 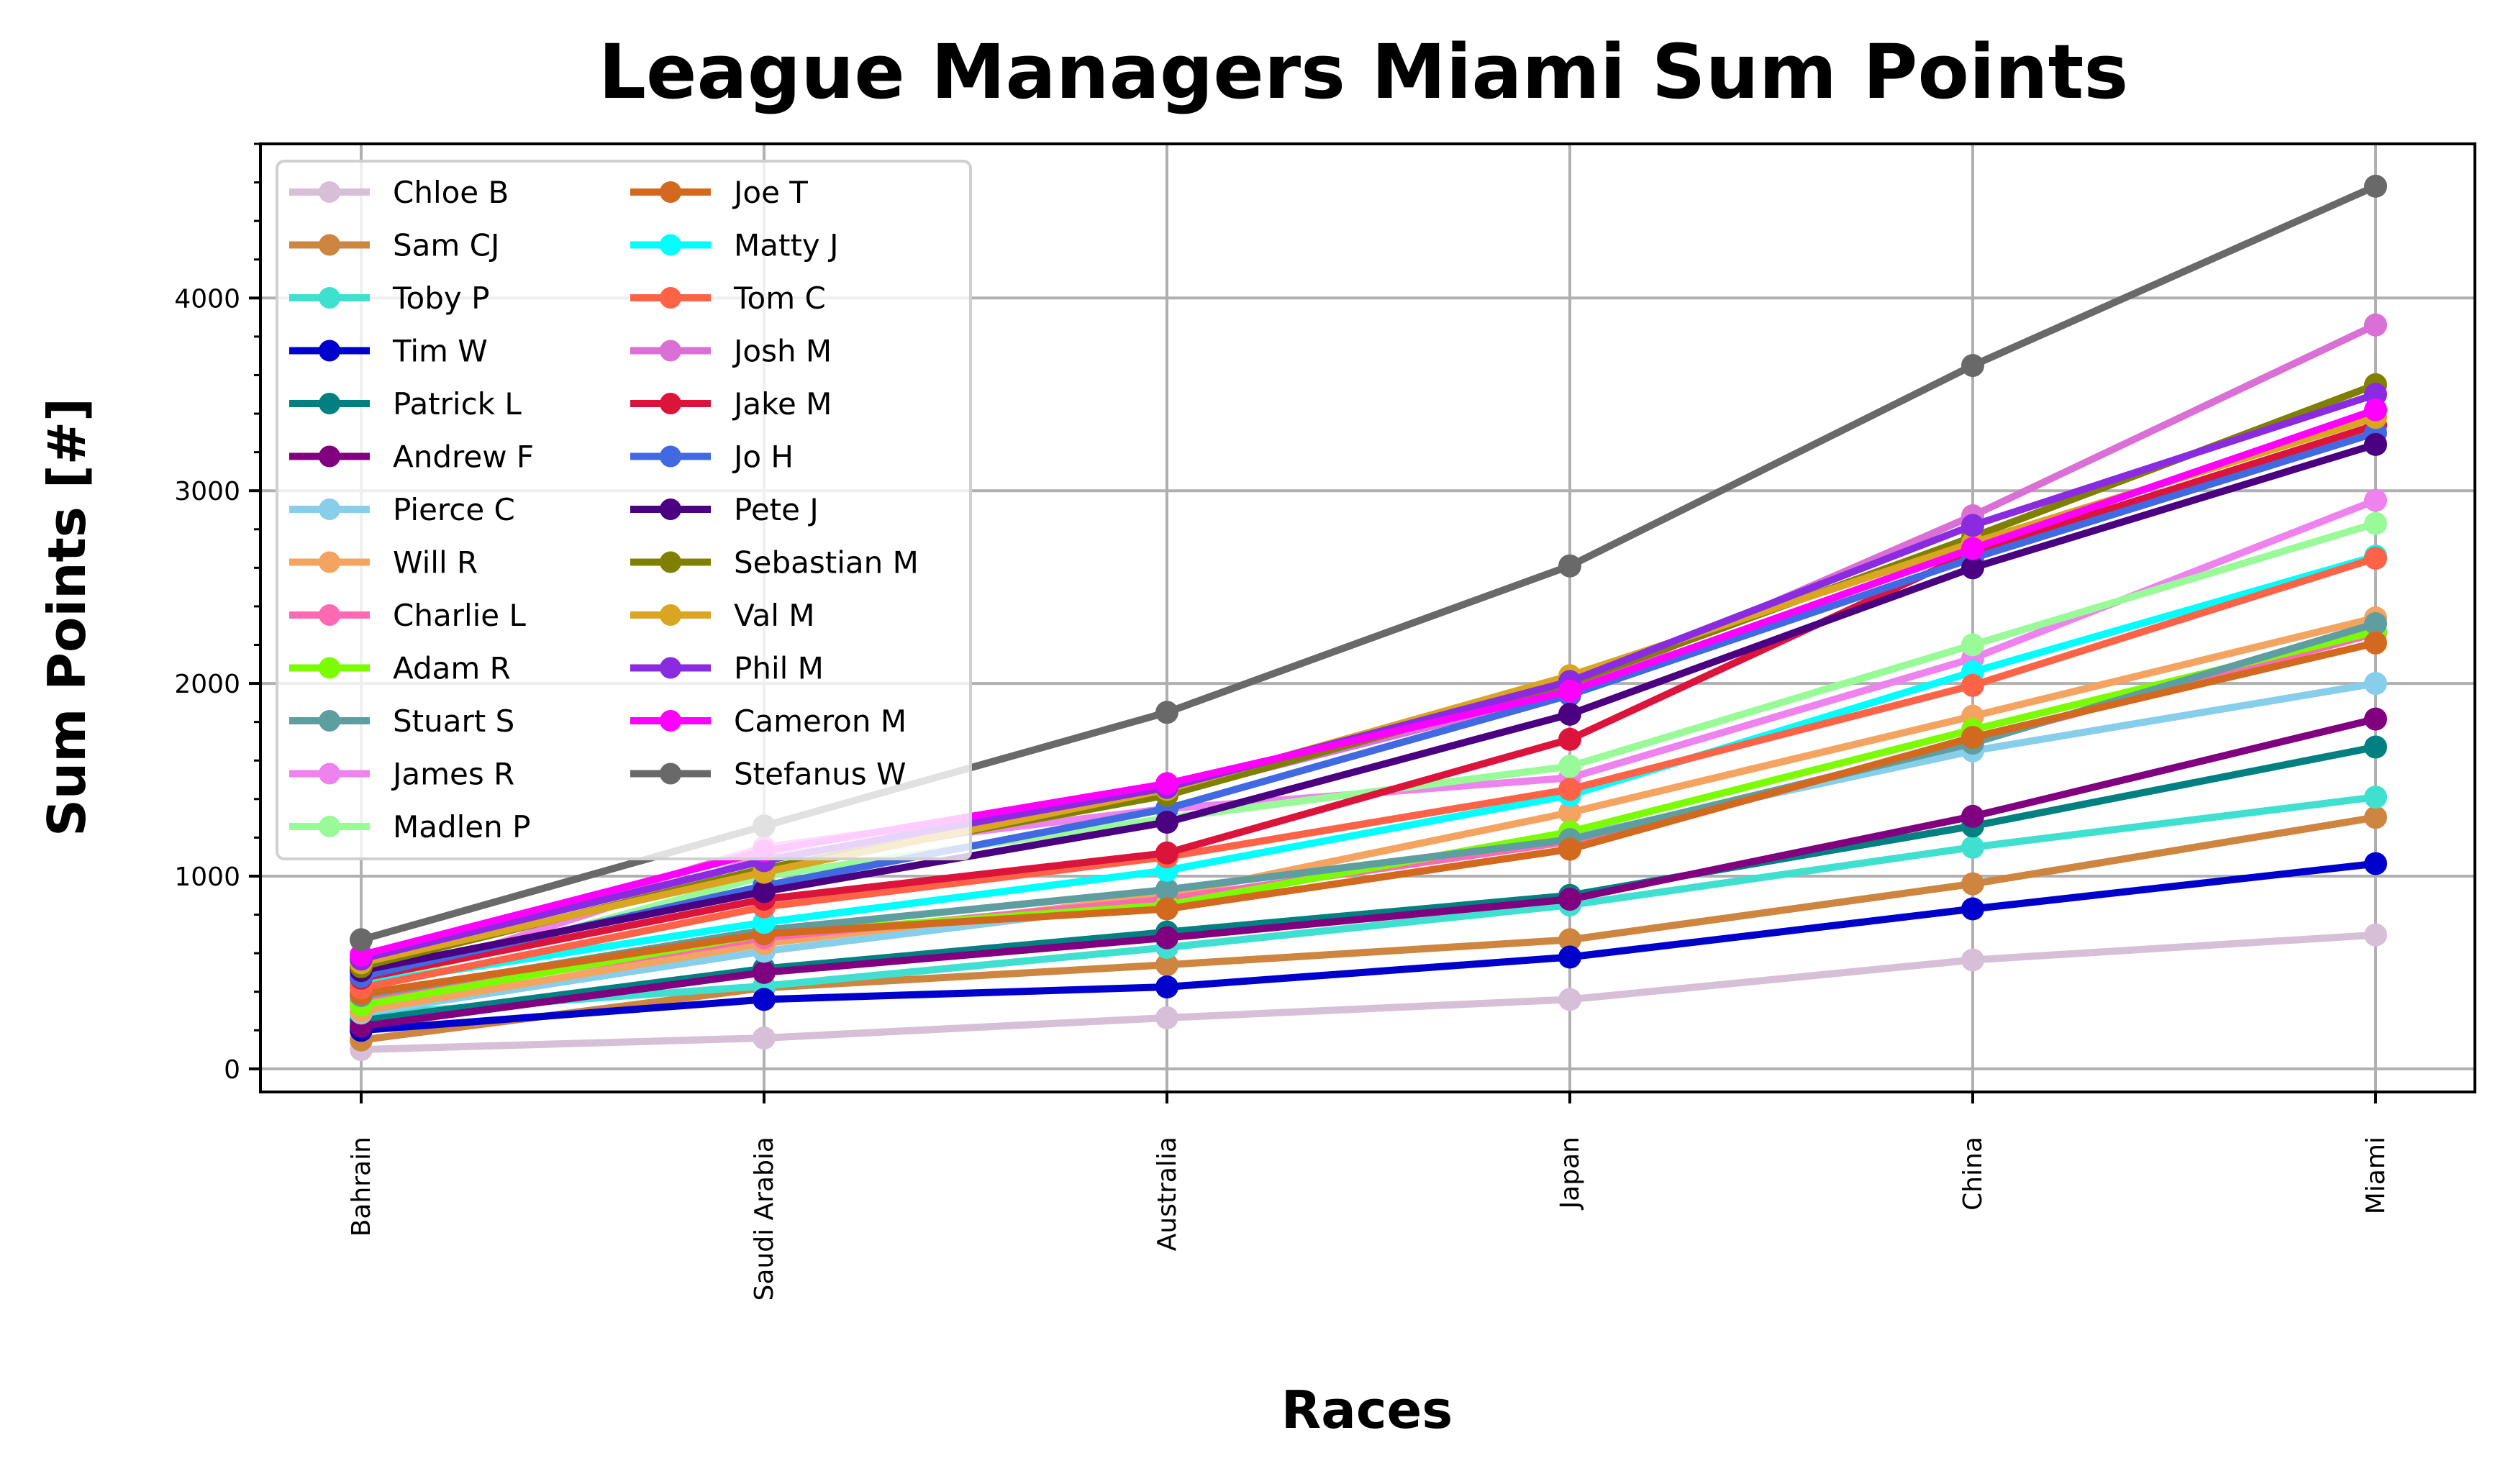 I want to click on legend-entry-label: Tim W, so click(x=440, y=351).